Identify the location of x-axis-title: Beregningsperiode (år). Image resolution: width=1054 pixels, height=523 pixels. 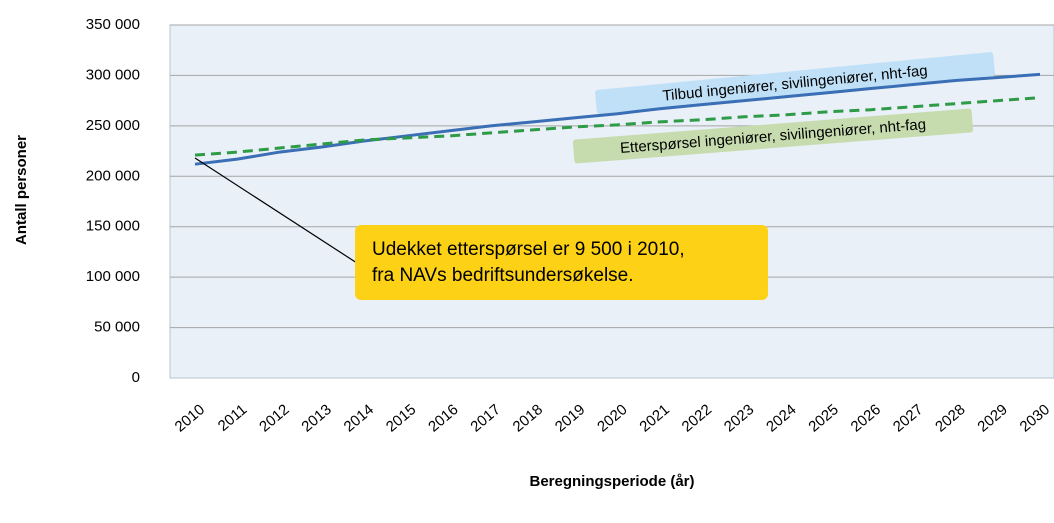
(611, 481).